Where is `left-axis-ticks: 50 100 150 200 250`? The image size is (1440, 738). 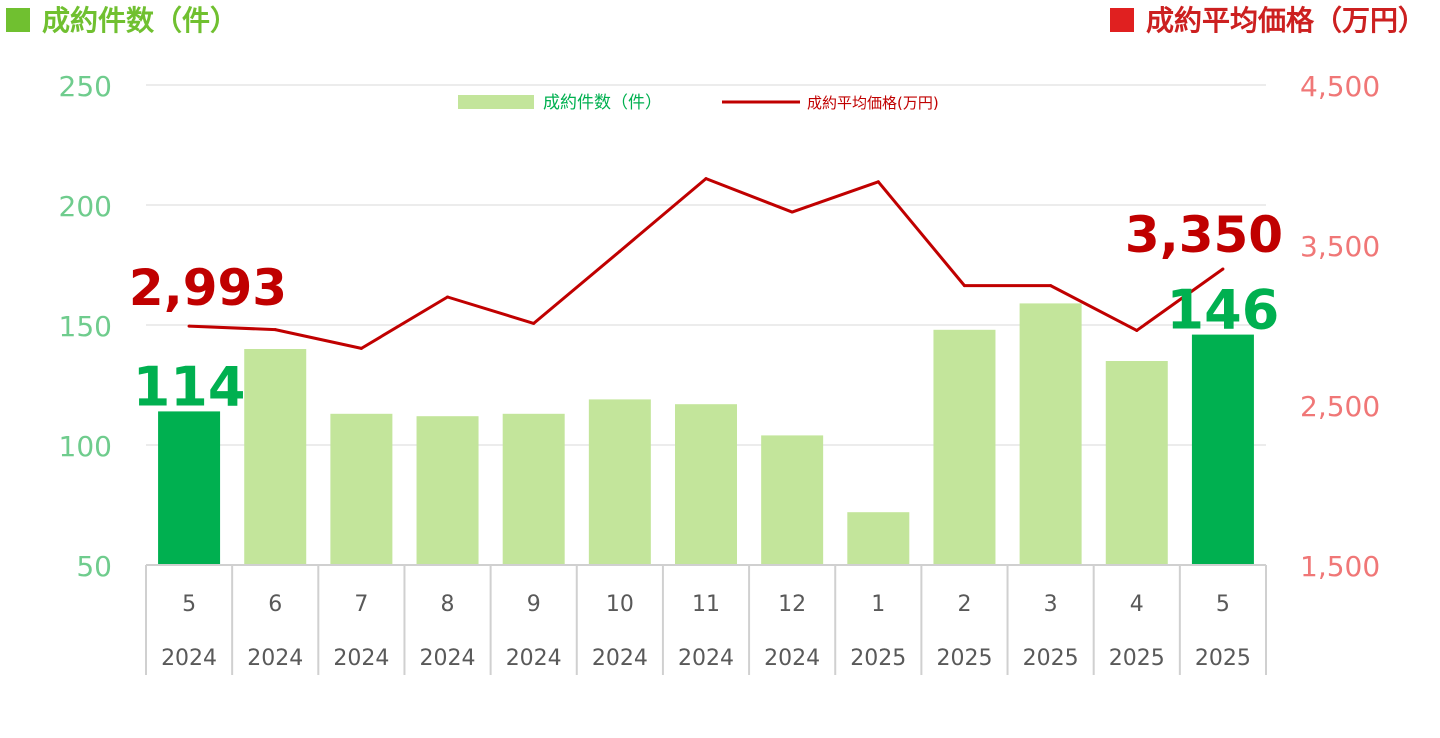 left-axis-ticks: 50 100 150 200 250 is located at coordinates (85, 326).